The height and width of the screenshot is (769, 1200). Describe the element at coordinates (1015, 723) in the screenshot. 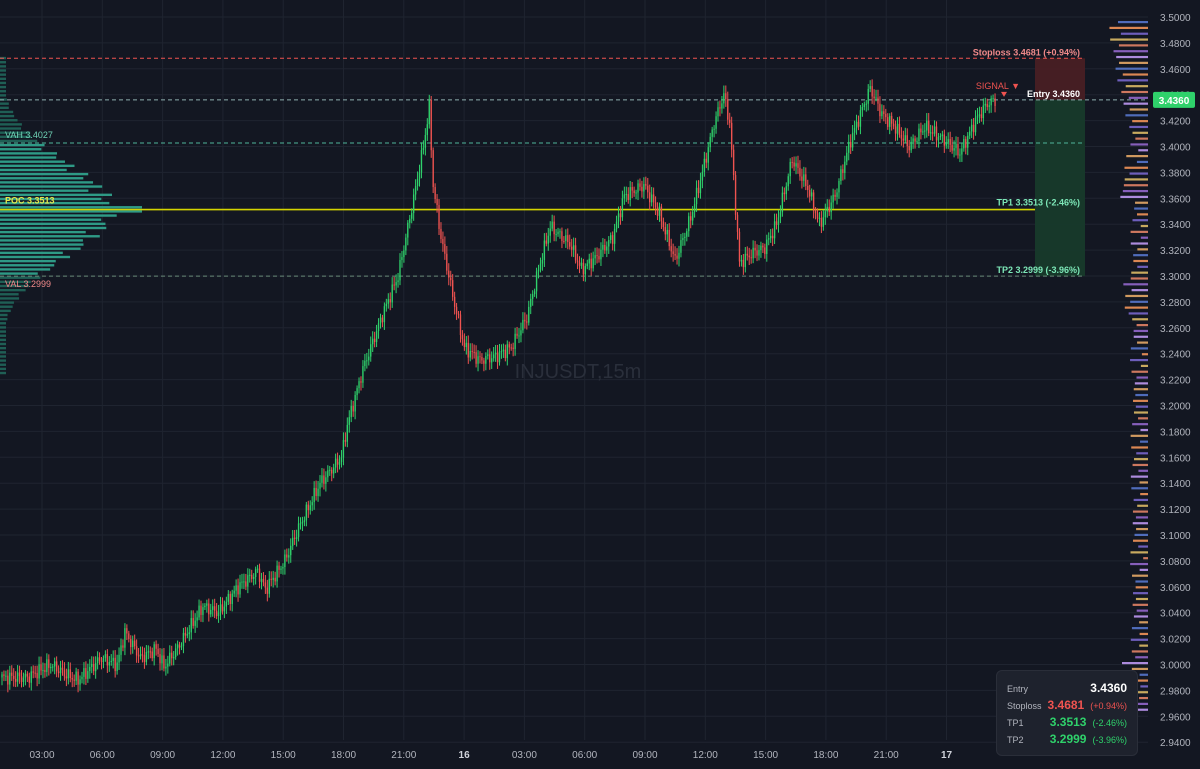

I see `info-tp1-label: TP1` at that location.